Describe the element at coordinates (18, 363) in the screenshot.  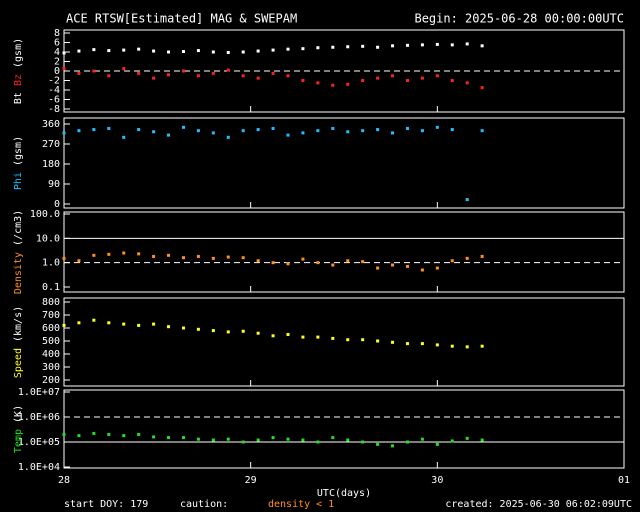
I see `legend-entry: Speed` at that location.